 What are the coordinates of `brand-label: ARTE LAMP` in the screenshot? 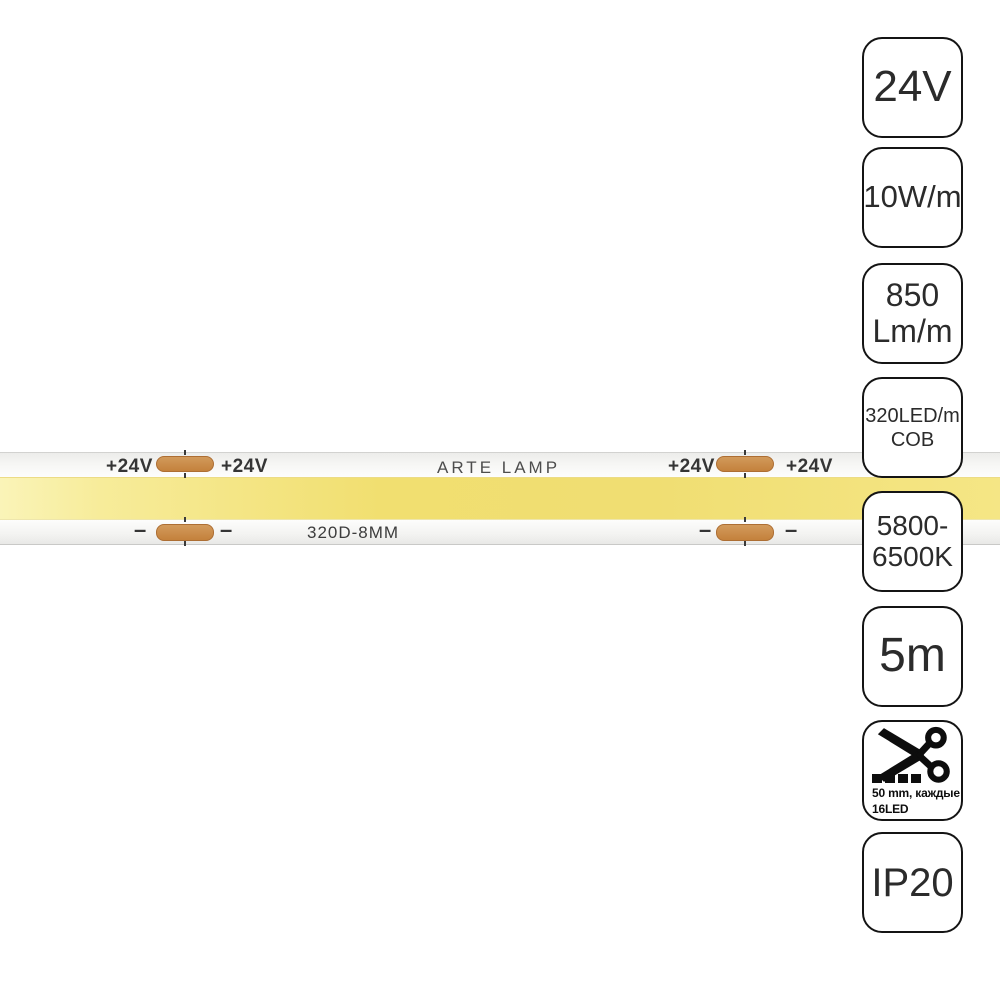 It's located at (499, 467).